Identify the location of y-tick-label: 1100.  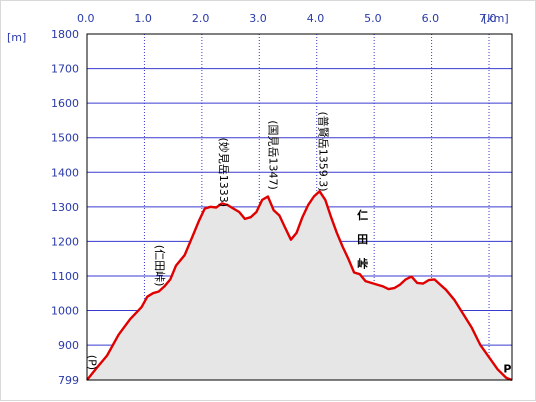
(65, 276).